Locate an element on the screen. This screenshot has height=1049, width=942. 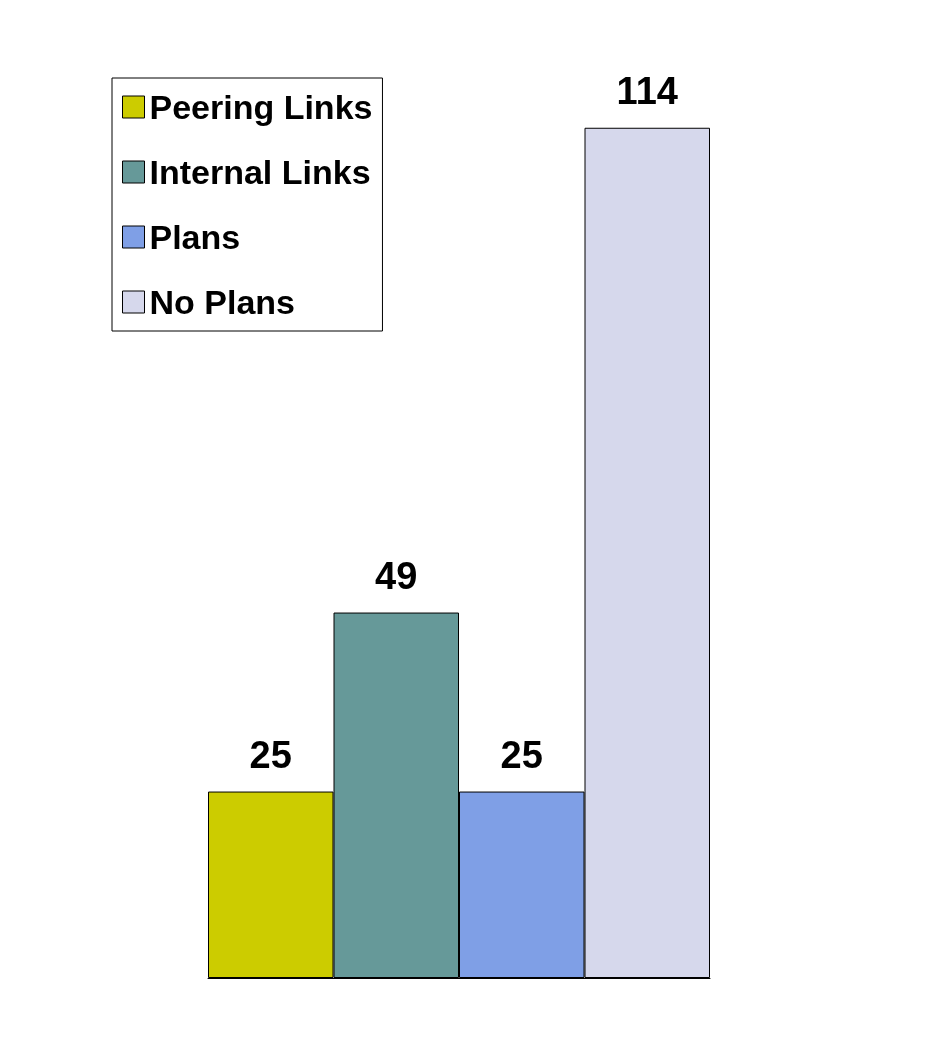
legend-label: Internal Links is located at coordinates (260, 172).